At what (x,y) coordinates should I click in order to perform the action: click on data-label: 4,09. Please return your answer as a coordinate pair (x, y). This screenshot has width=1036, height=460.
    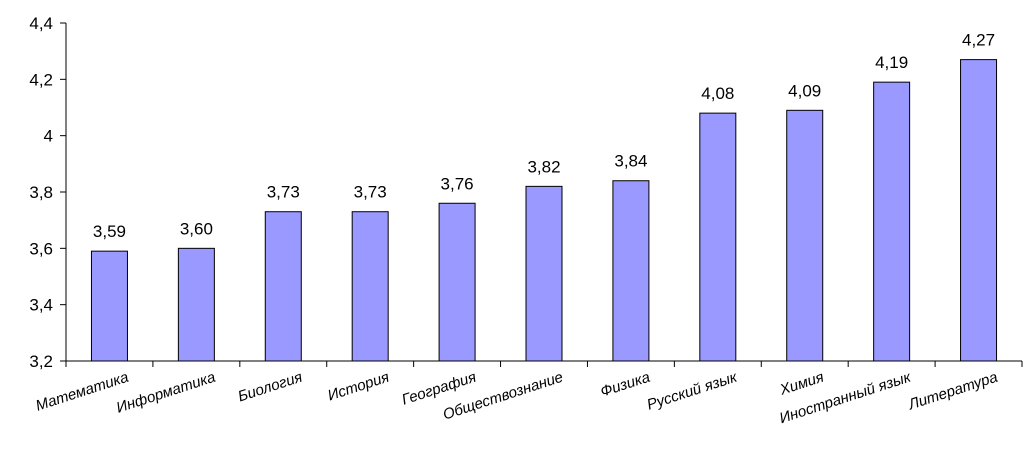
    Looking at the image, I should click on (804, 90).